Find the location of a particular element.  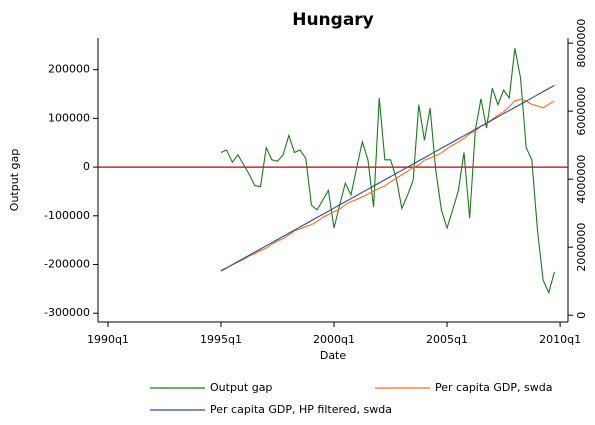

y2-tick-label: 8000000 is located at coordinates (581, 43).